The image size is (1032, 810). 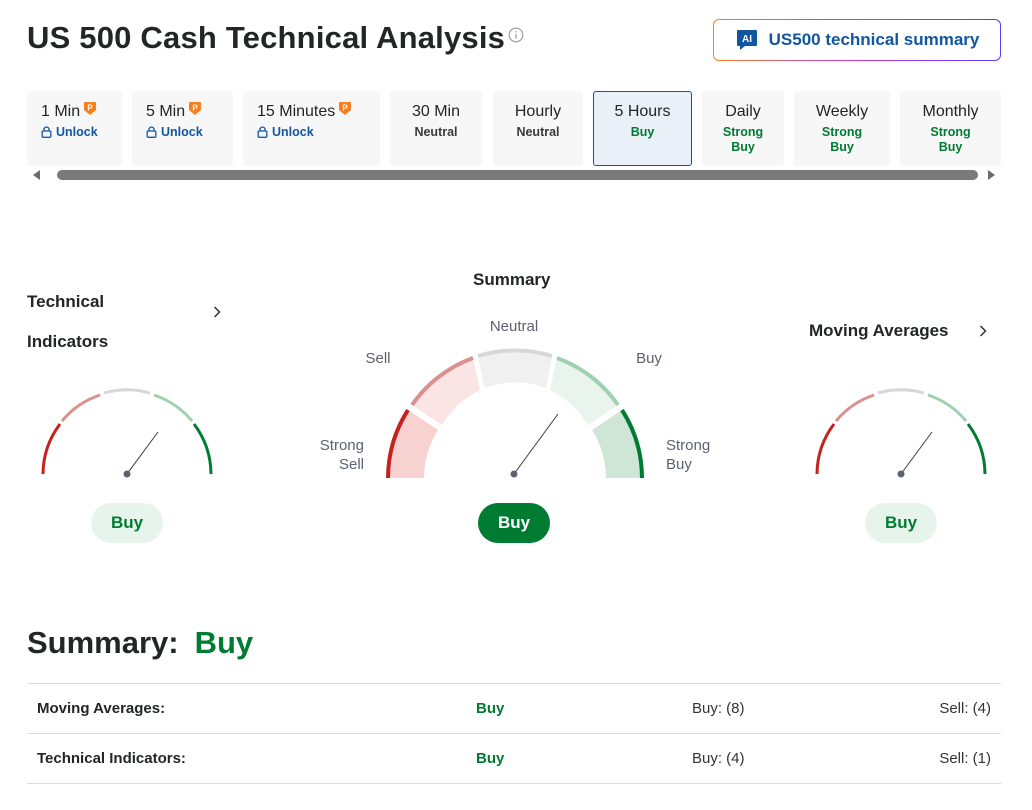 What do you see at coordinates (950, 111) in the screenshot?
I see `tab-label: Monthly` at bounding box center [950, 111].